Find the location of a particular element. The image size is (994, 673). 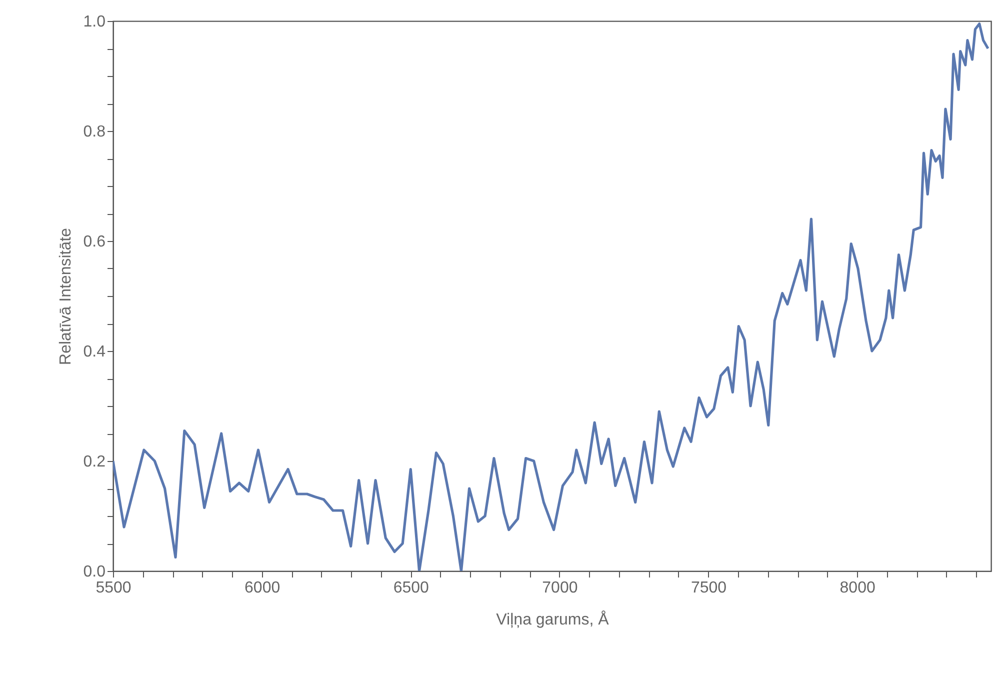

x-tick-label: 8000 is located at coordinates (858, 588).